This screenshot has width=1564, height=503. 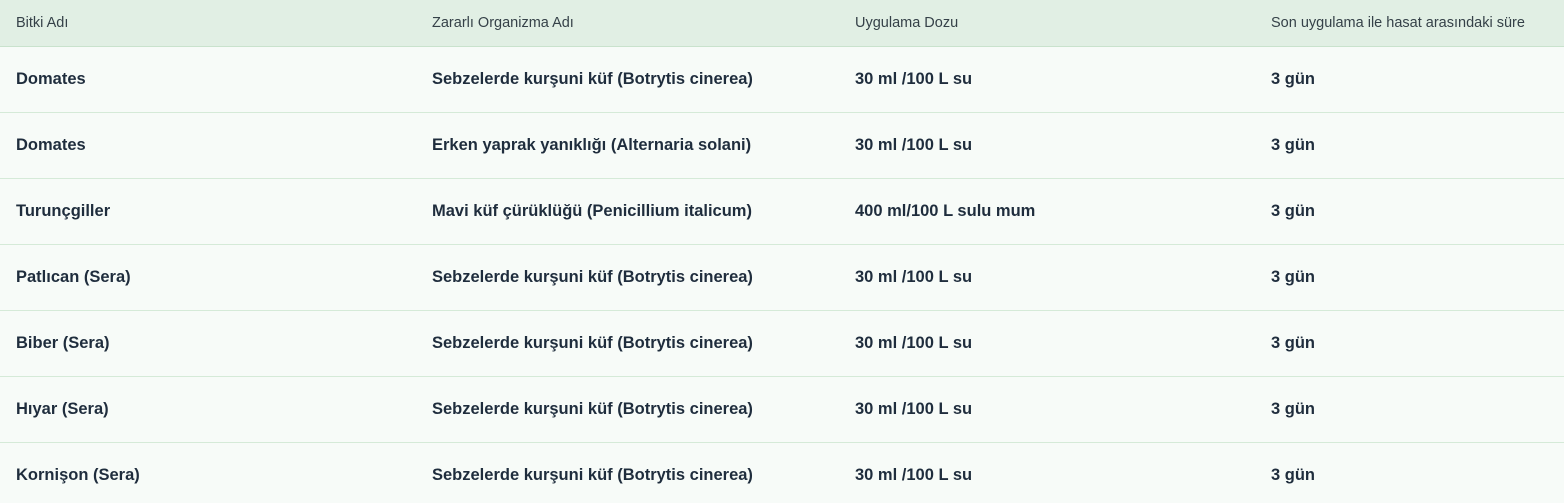 I want to click on cell-plant-name: Hıyar (Sera), so click(x=62, y=409).